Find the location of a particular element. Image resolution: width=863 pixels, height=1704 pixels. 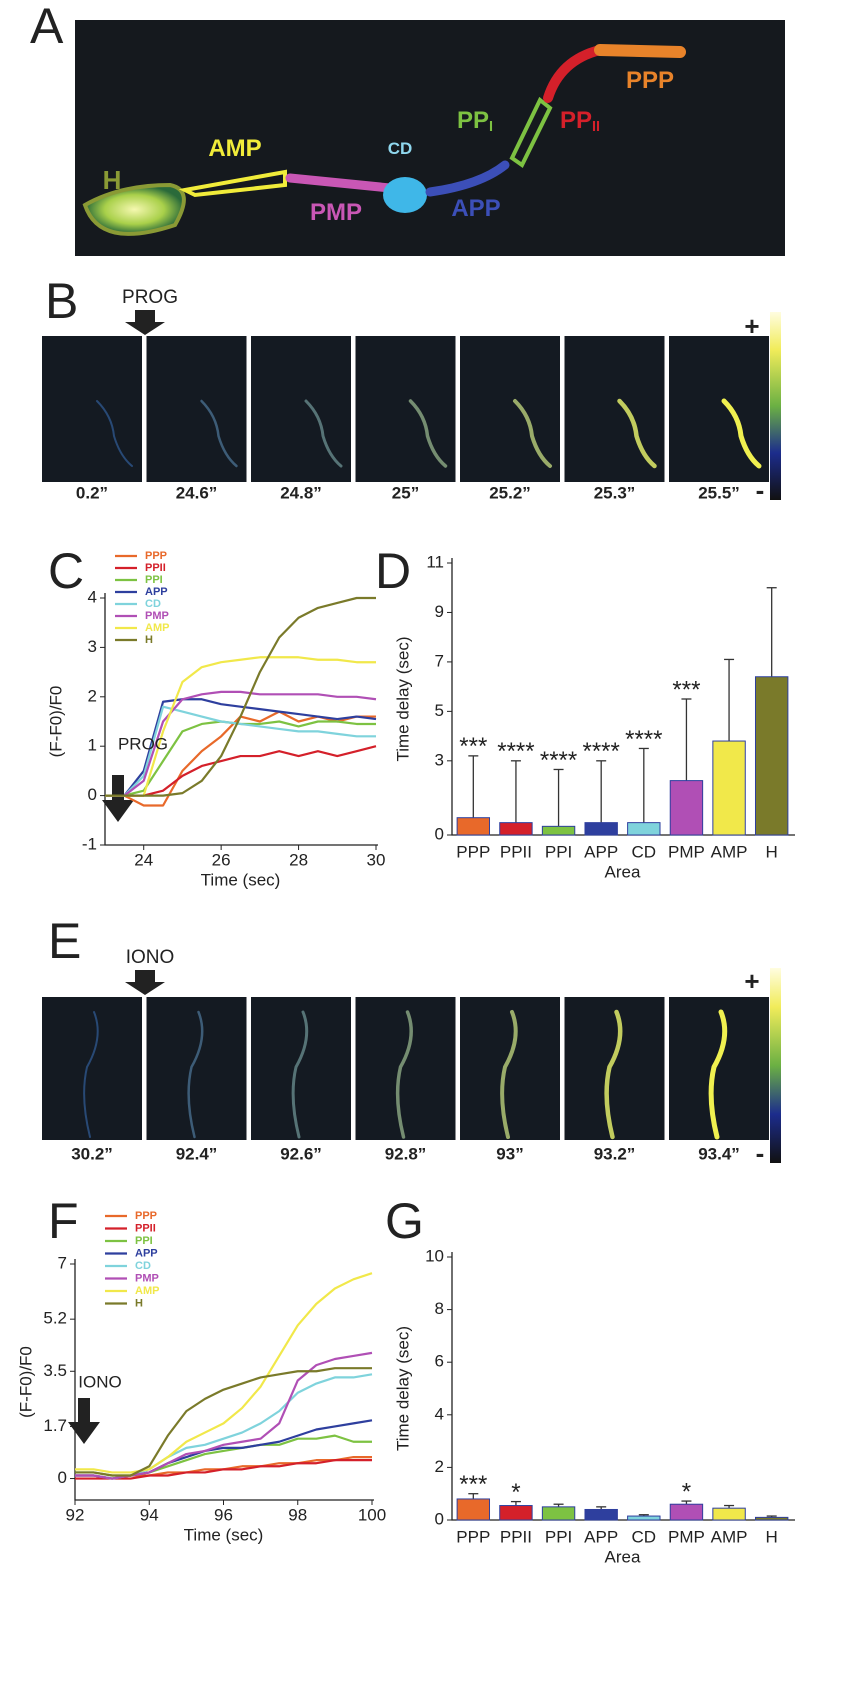

time-label: 93” is located at coordinates (509, 1153).